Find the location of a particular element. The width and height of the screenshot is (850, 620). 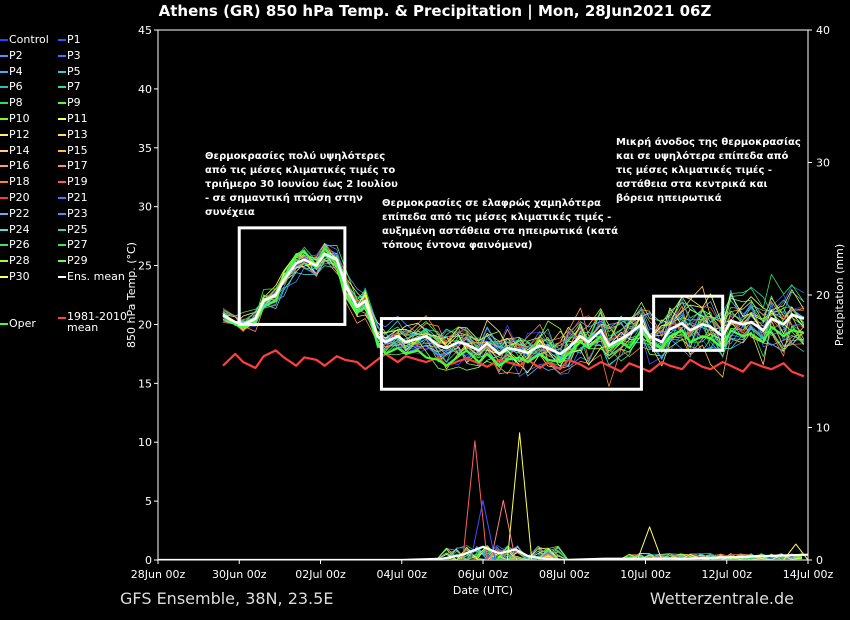

x-tick-label: 02Jul 00z is located at coordinates (320, 574).